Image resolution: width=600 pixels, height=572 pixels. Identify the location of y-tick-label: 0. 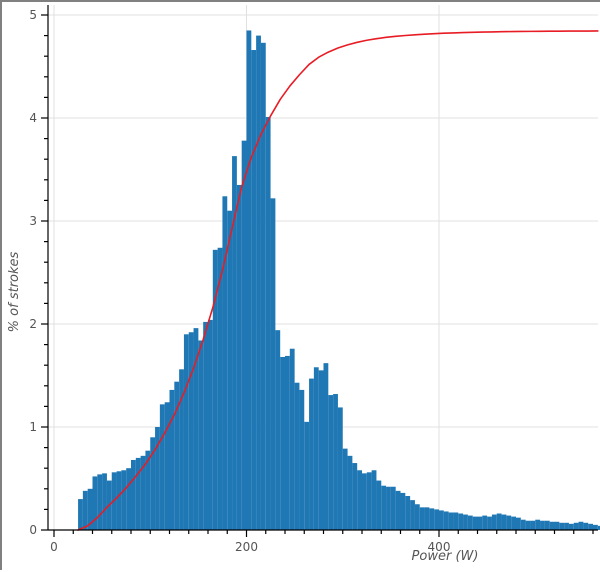
(33, 530).